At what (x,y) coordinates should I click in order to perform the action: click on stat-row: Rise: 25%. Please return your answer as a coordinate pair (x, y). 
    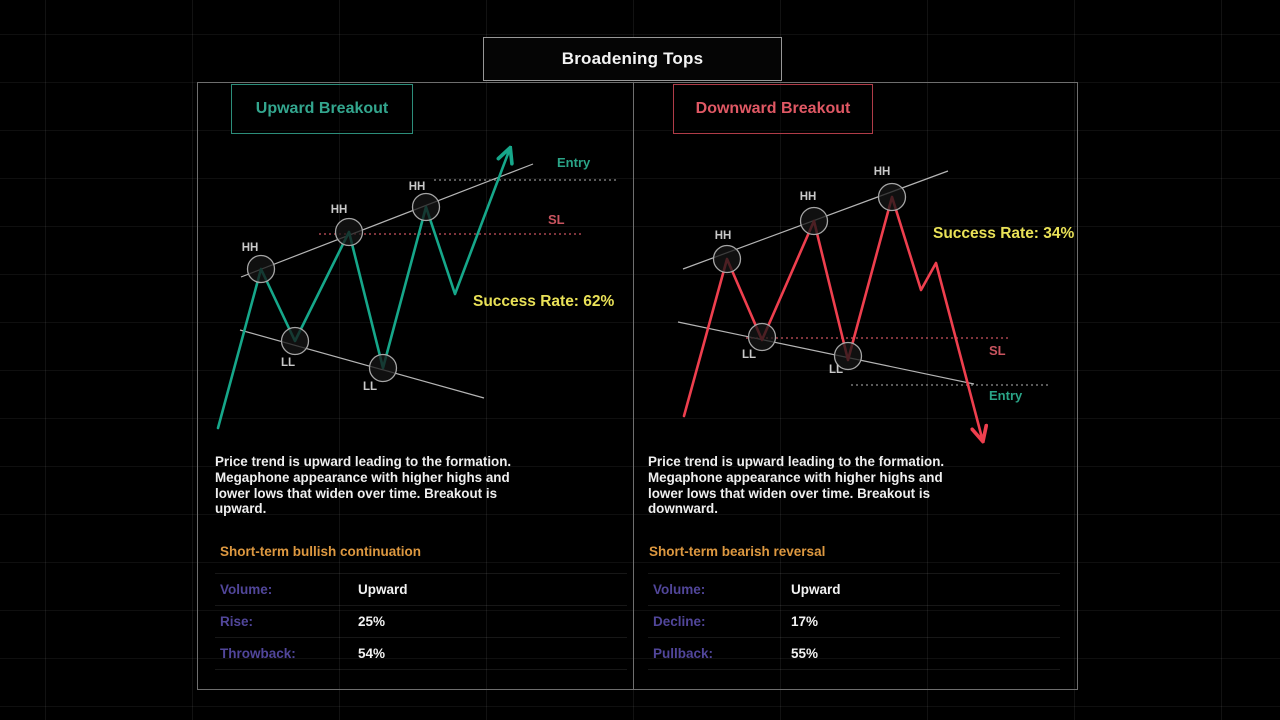
    Looking at the image, I should click on (421, 622).